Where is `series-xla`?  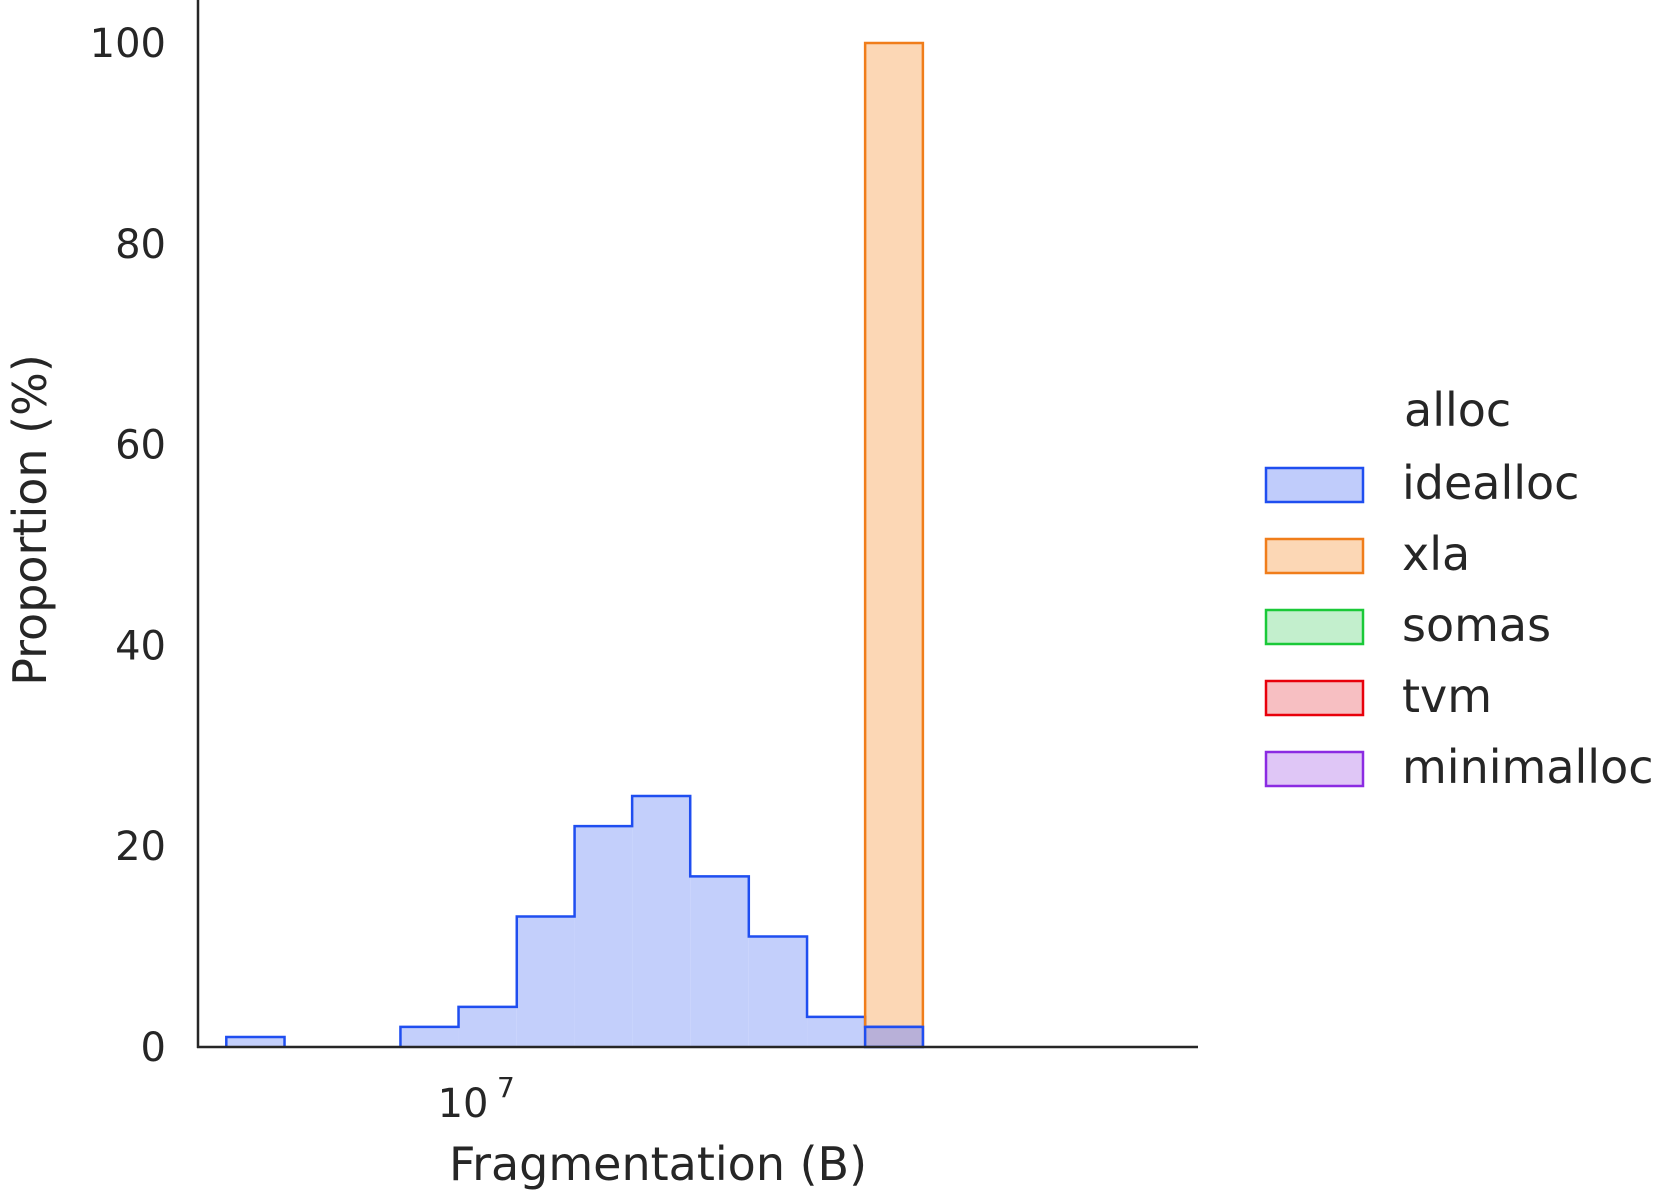 series-xla is located at coordinates (894, 545).